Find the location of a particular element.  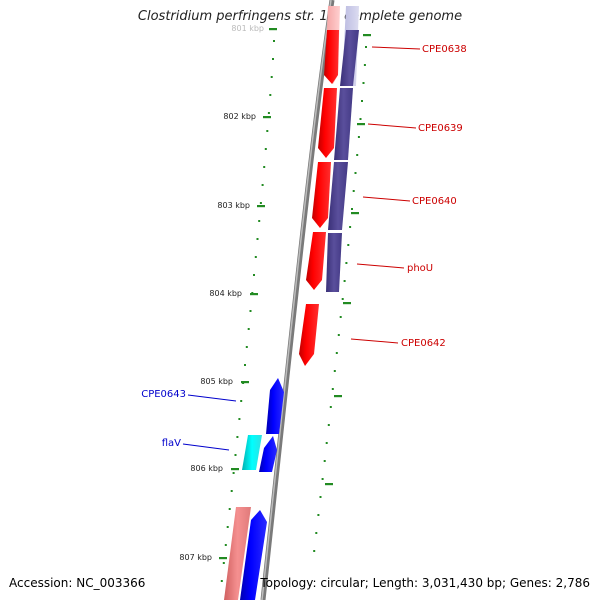

callout-line-cpe0639 is located at coordinates (392, 126).